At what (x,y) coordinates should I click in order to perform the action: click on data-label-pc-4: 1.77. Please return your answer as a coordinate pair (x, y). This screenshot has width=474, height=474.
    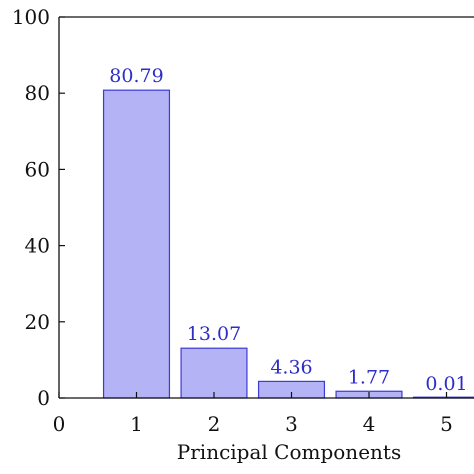
    Looking at the image, I should click on (369, 377).